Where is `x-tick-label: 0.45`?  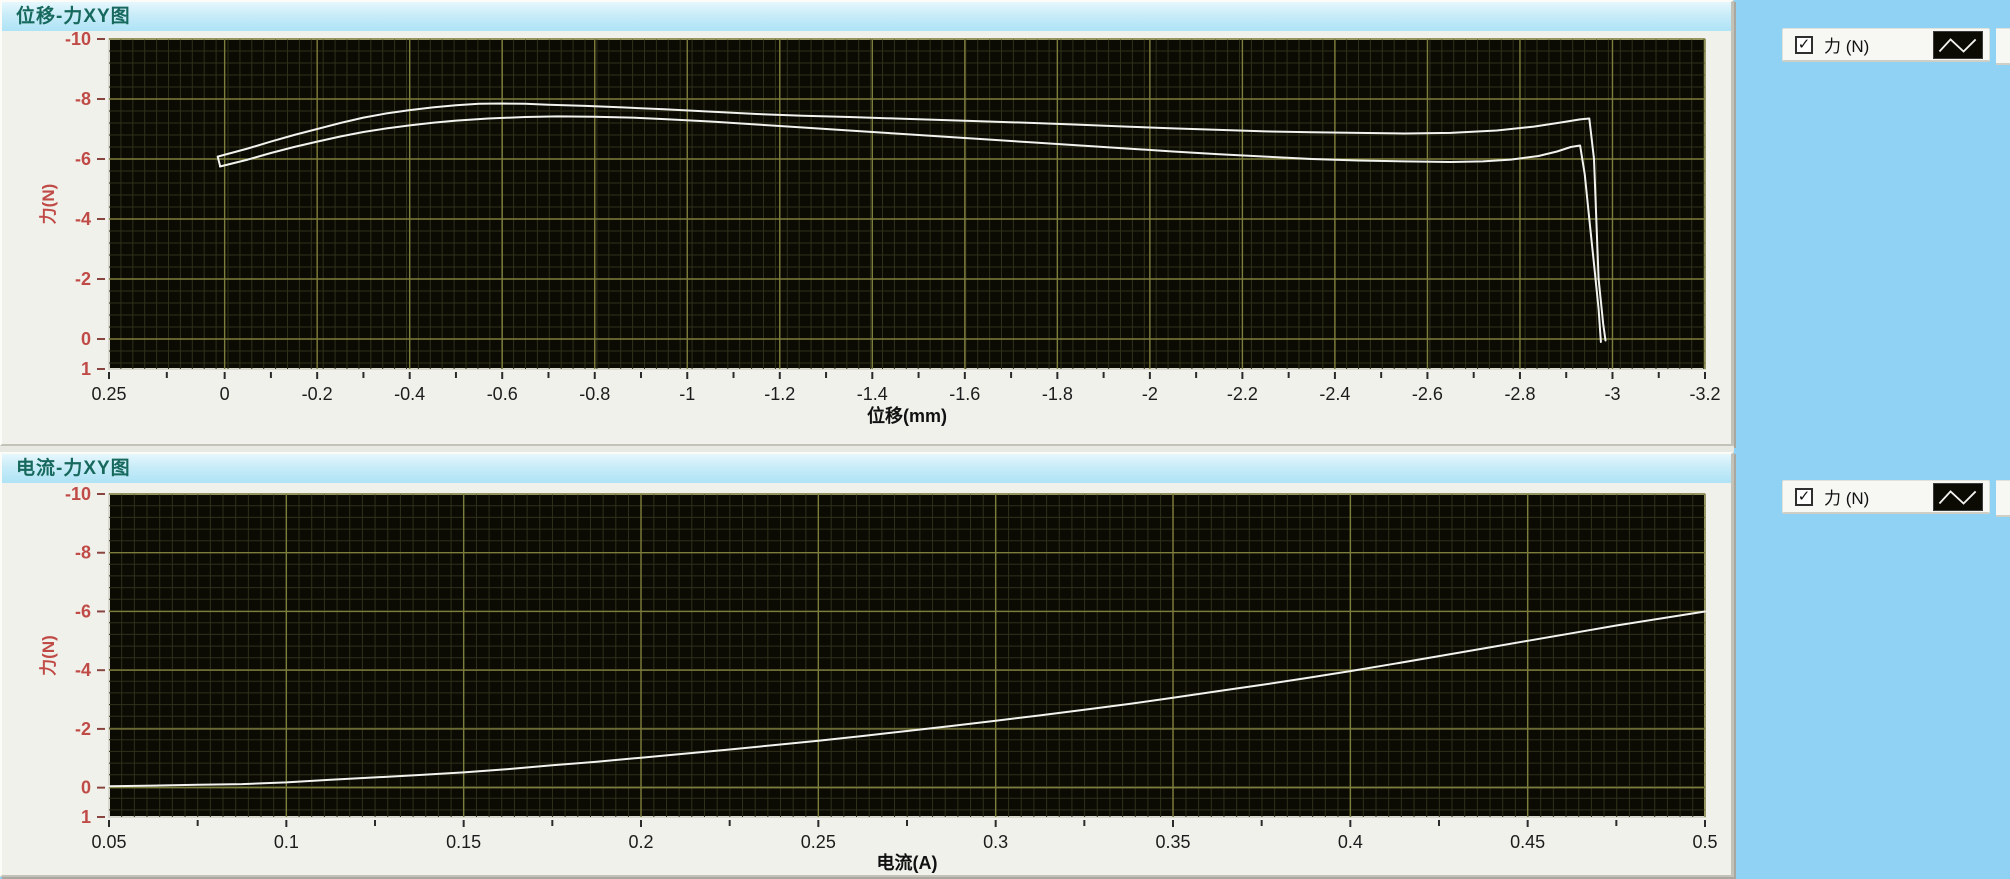
x-tick-label: 0.45 is located at coordinates (1527, 842).